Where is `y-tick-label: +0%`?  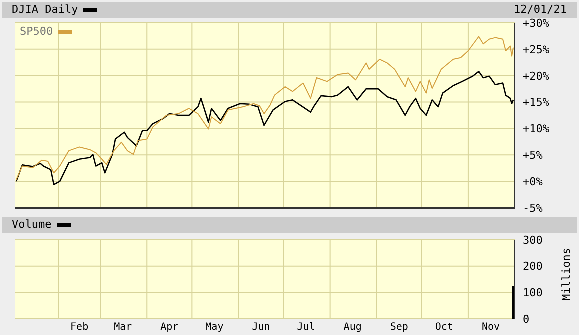 y-tick-label: +0% is located at coordinates (533, 181).